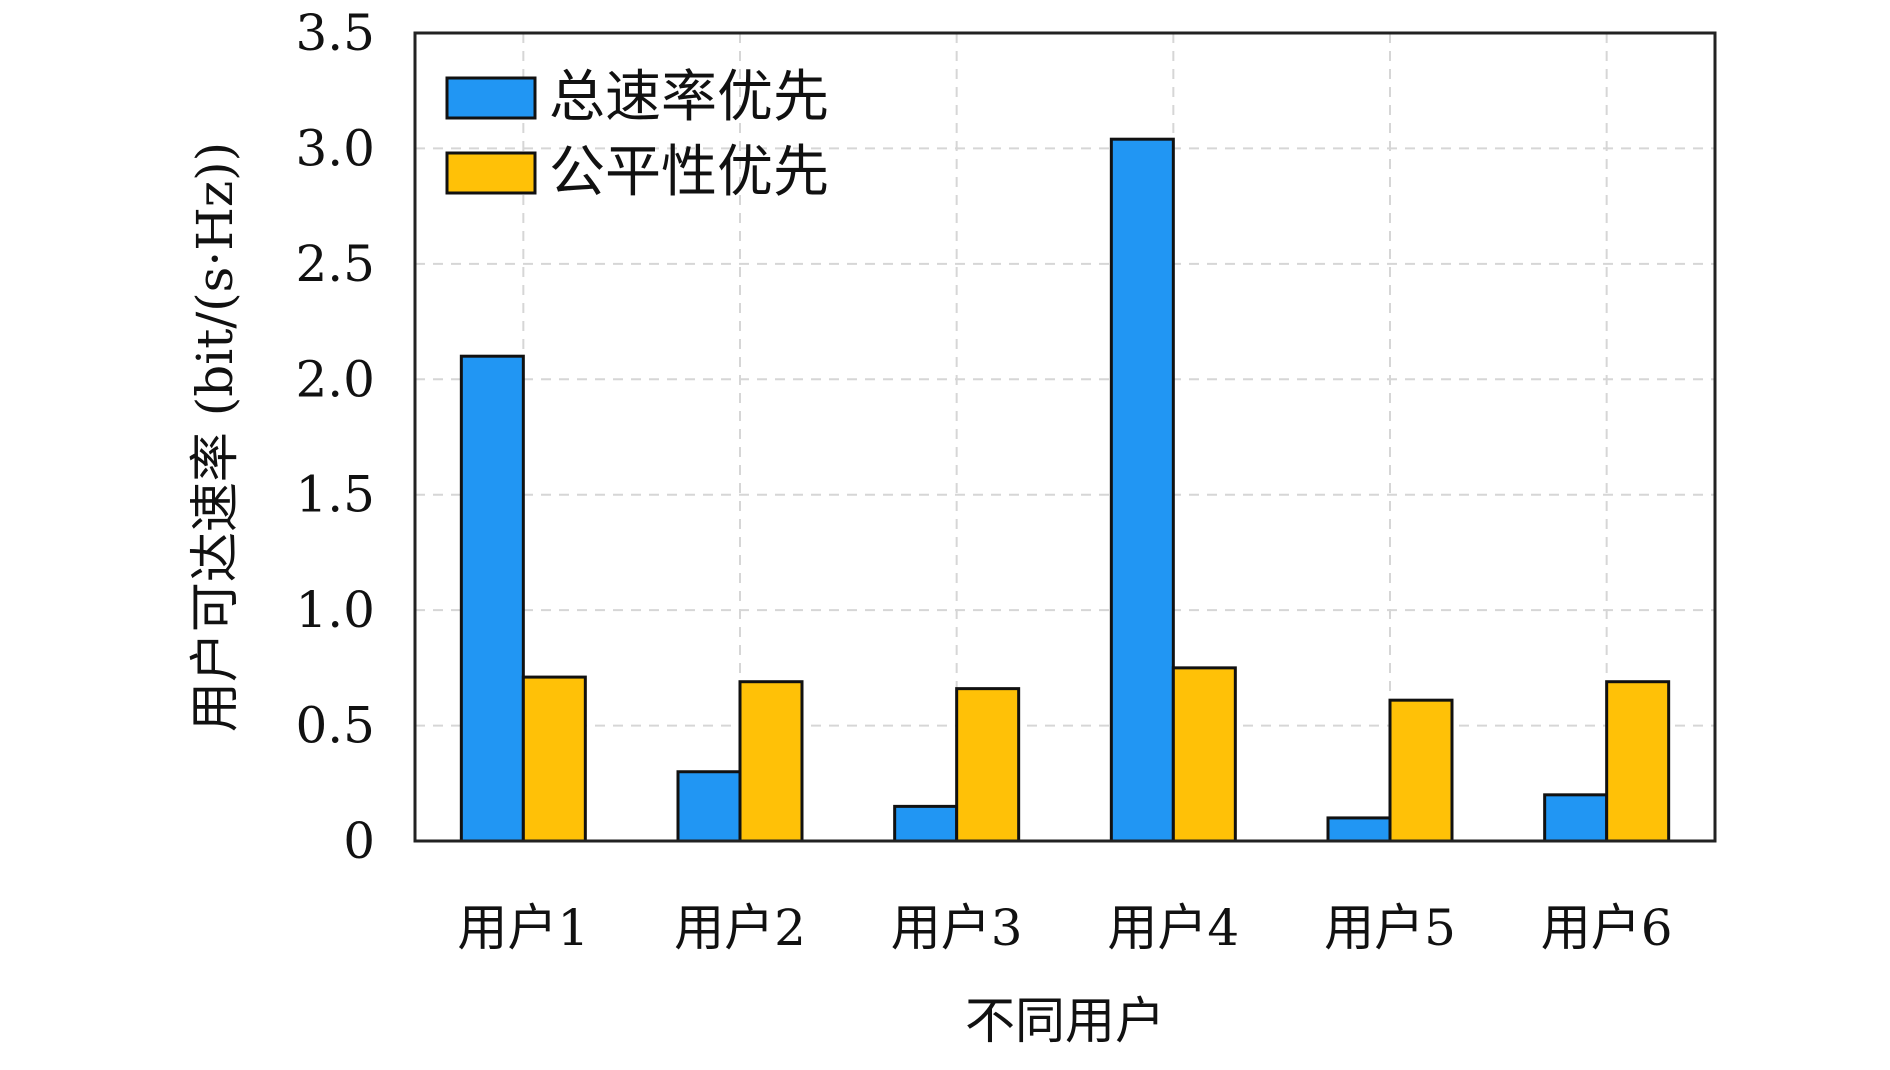 The width and height of the screenshot is (1890, 1070). Describe the element at coordinates (689, 97) in the screenshot. I see `legend-label-total-rate: 总速率优先` at that location.